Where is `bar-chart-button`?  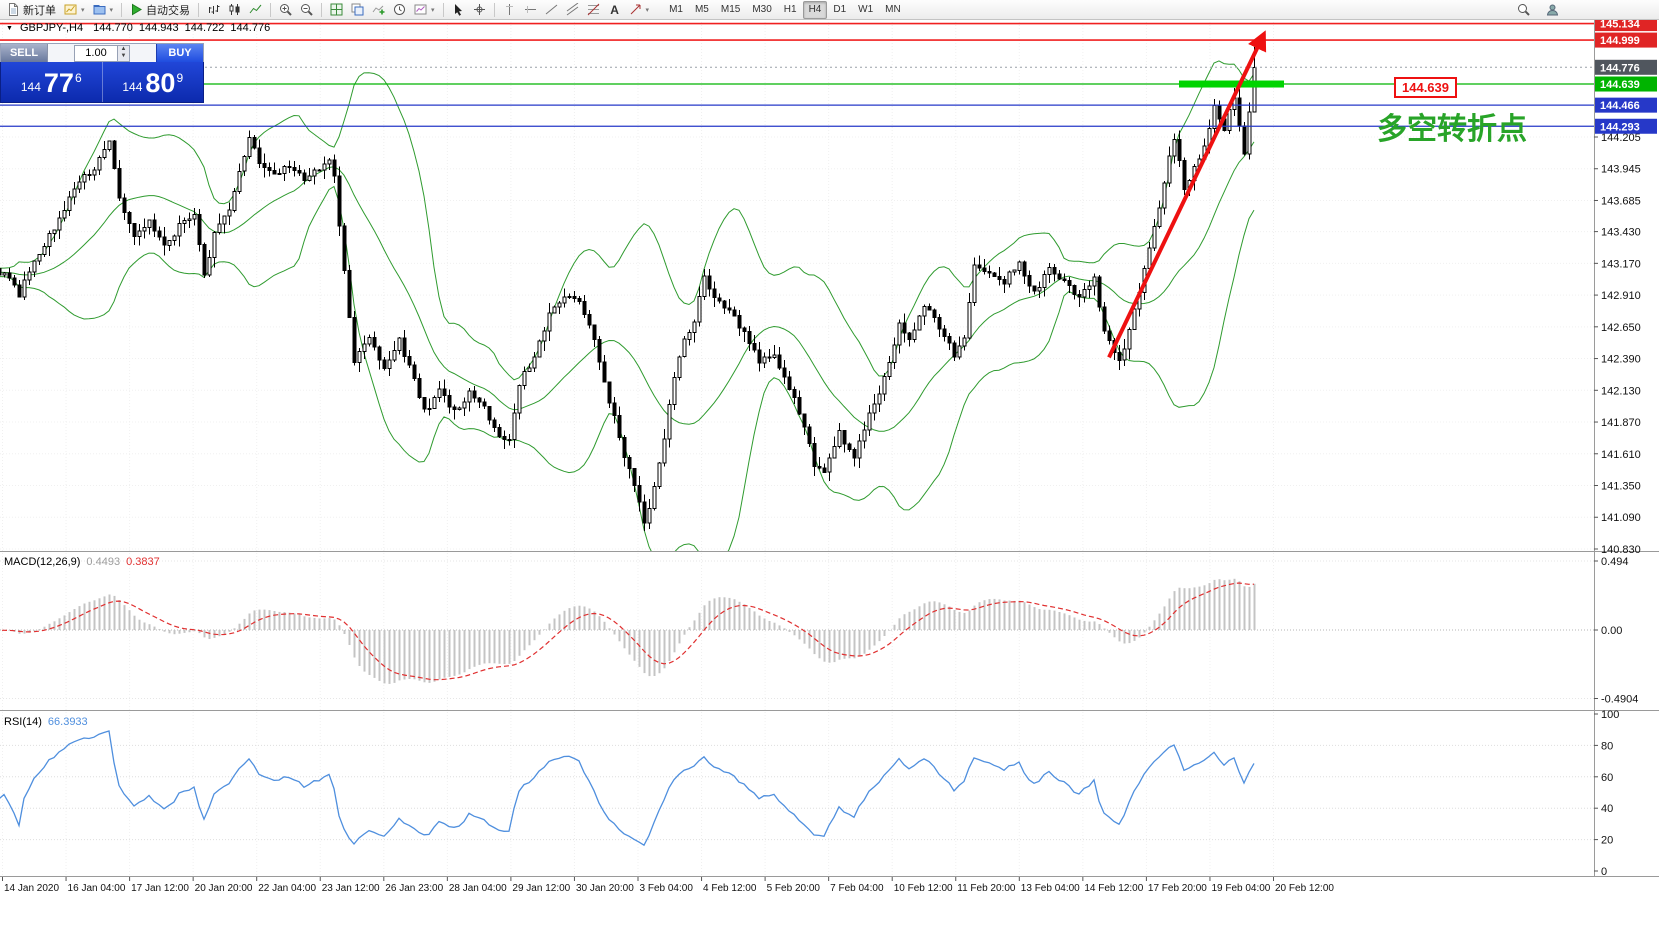
bar-chart-button is located at coordinates (213, 10).